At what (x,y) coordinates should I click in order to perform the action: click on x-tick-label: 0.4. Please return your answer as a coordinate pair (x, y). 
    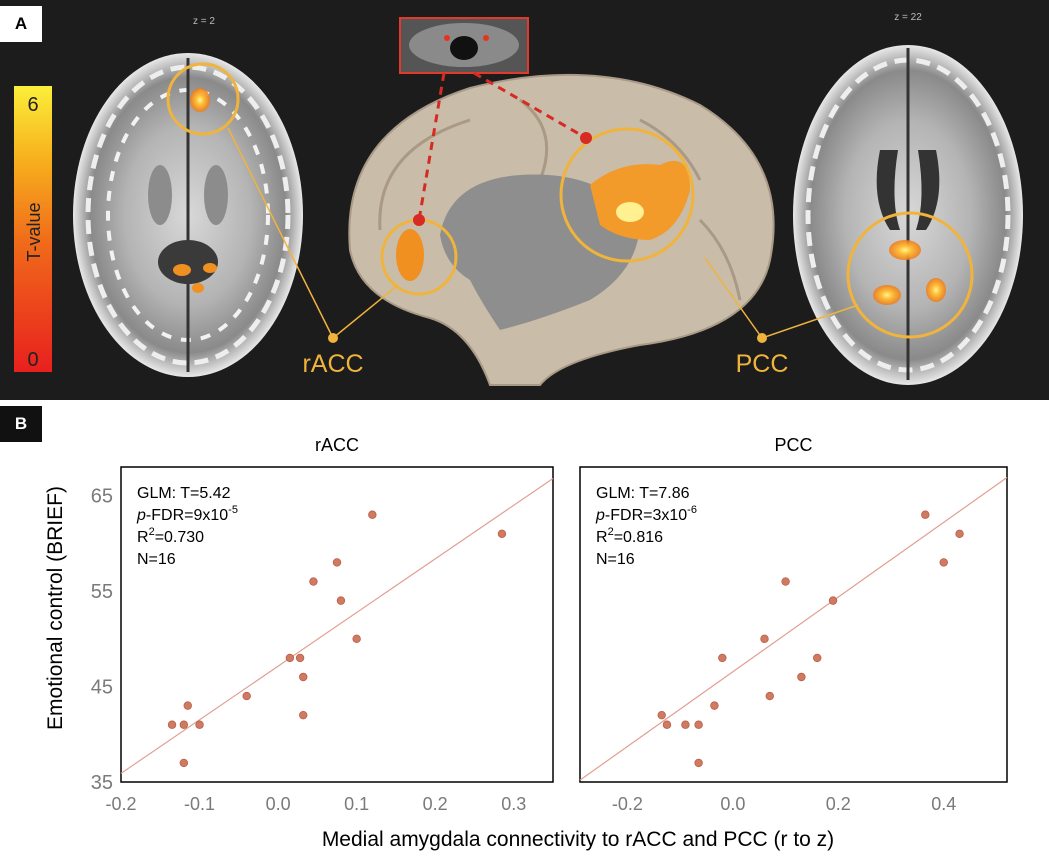
    Looking at the image, I should click on (943, 804).